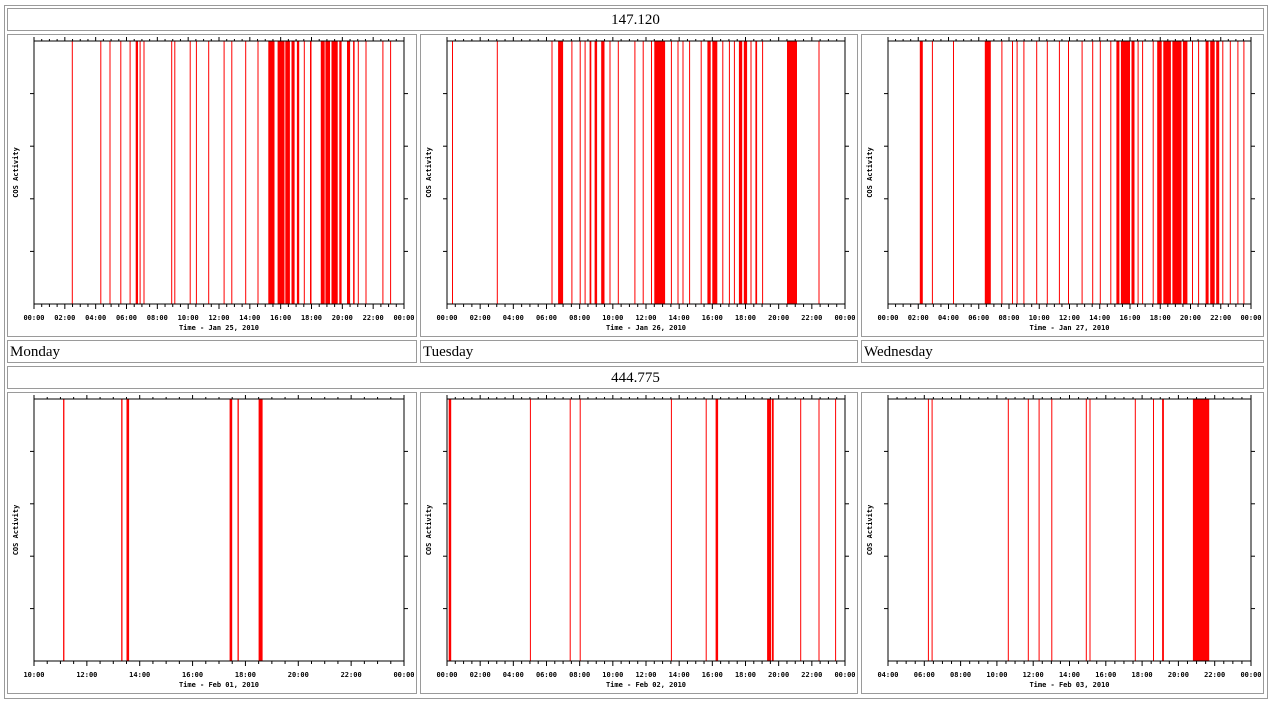 The image size is (1272, 706). Describe the element at coordinates (639, 351) in the screenshot. I see `day-label-tuesday: Tuesday` at that location.